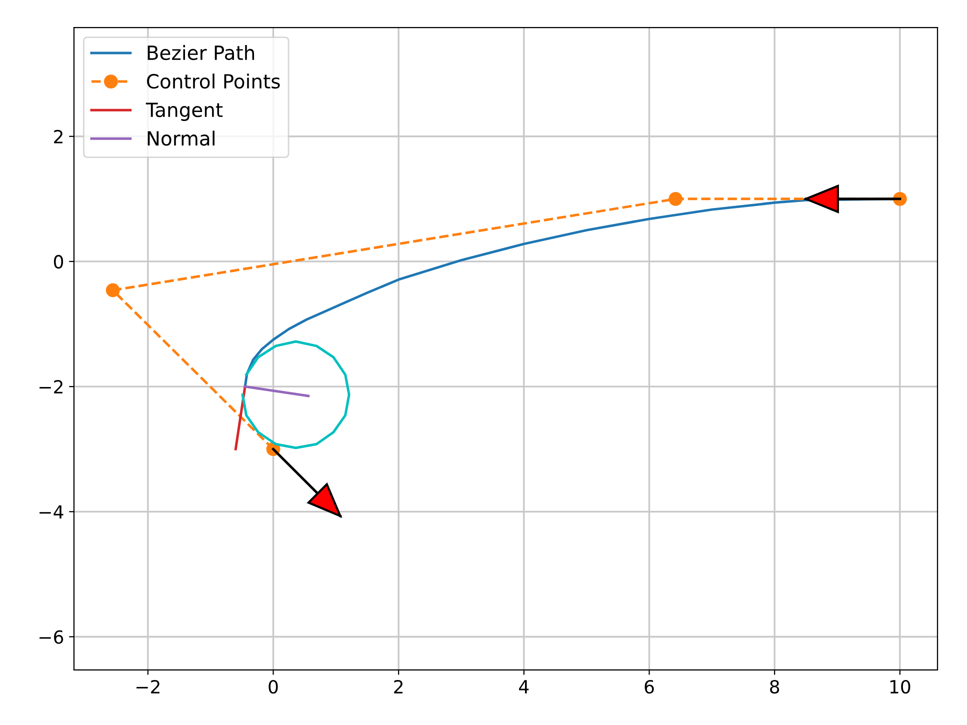 The height and width of the screenshot is (725, 967). What do you see at coordinates (524, 687) in the screenshot?
I see `x-tick-label: 4` at bounding box center [524, 687].